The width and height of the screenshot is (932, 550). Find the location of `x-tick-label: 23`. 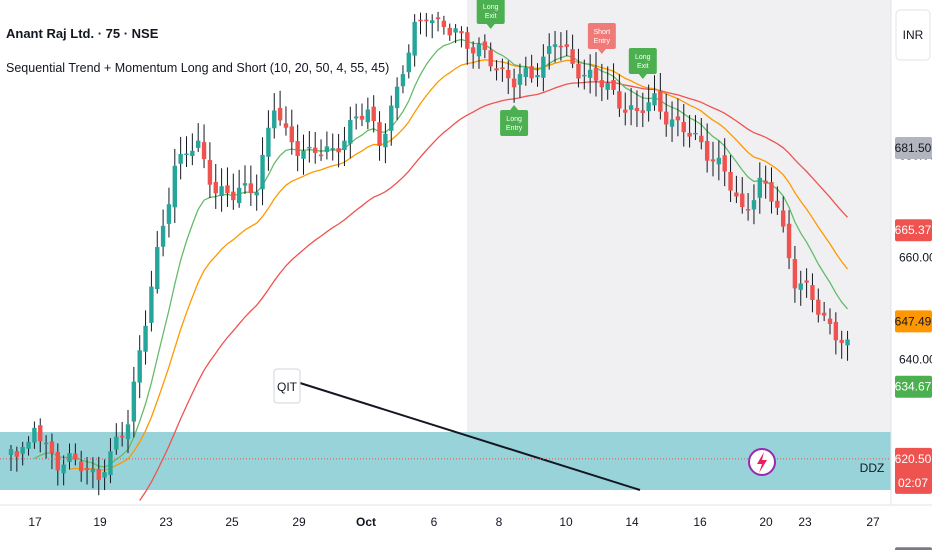

x-tick-label: 23 is located at coordinates (166, 522).